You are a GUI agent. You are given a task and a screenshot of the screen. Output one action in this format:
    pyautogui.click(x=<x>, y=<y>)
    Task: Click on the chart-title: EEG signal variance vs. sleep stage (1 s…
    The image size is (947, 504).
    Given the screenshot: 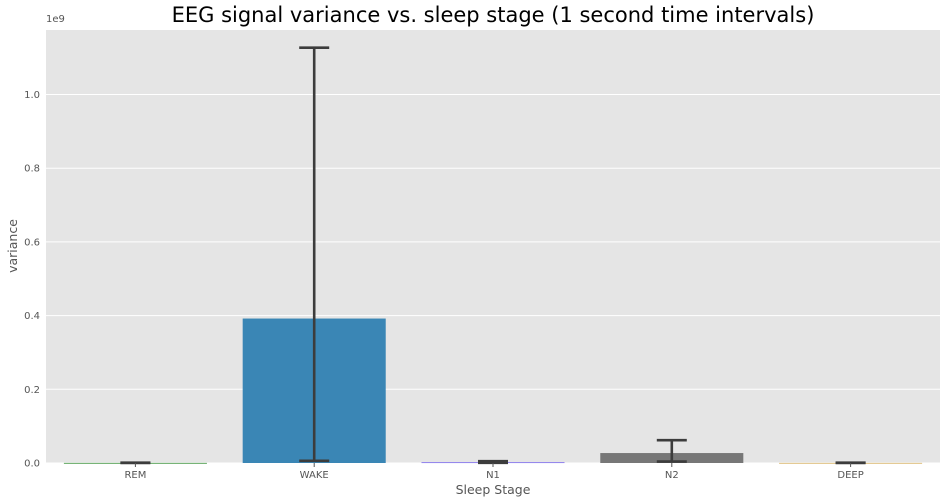 What is the action you would take?
    pyautogui.click(x=493, y=15)
    